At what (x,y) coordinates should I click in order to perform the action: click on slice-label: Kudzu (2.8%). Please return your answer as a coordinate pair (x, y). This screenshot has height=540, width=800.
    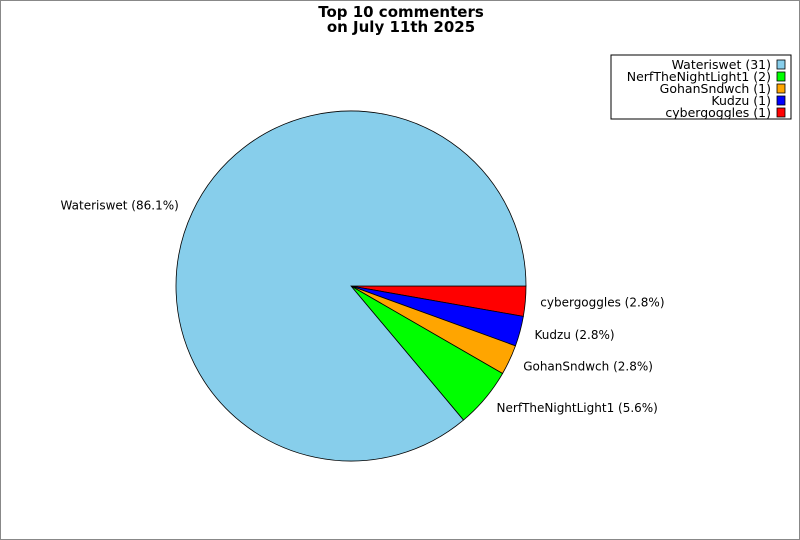
    Looking at the image, I should click on (575, 335).